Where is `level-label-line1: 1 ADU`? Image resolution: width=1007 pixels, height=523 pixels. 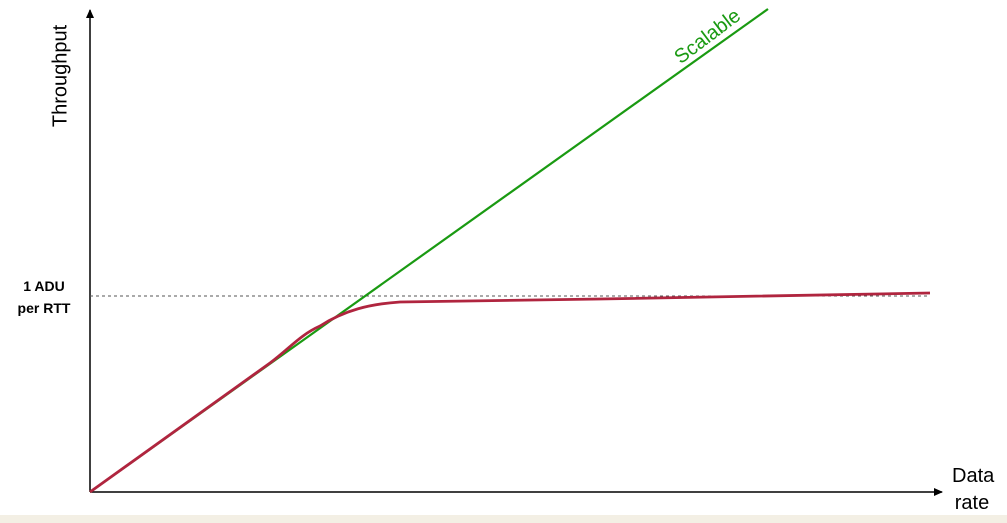 level-label-line1: 1 ADU is located at coordinates (44, 286).